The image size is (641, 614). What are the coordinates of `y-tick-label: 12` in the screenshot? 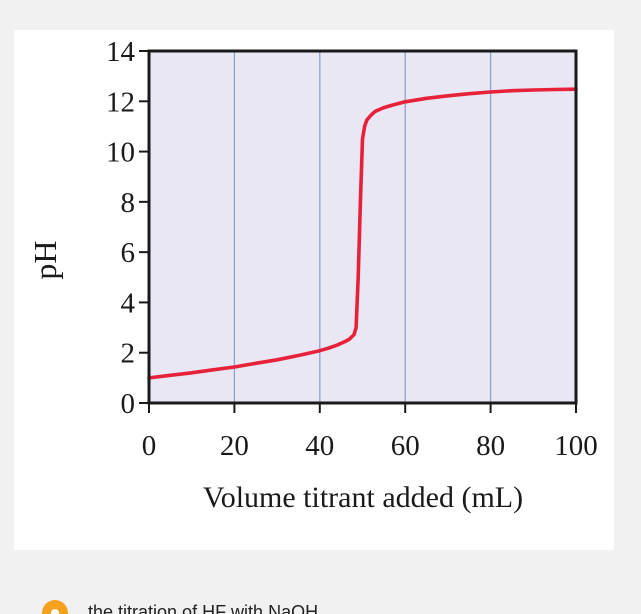 It's located at (120, 102).